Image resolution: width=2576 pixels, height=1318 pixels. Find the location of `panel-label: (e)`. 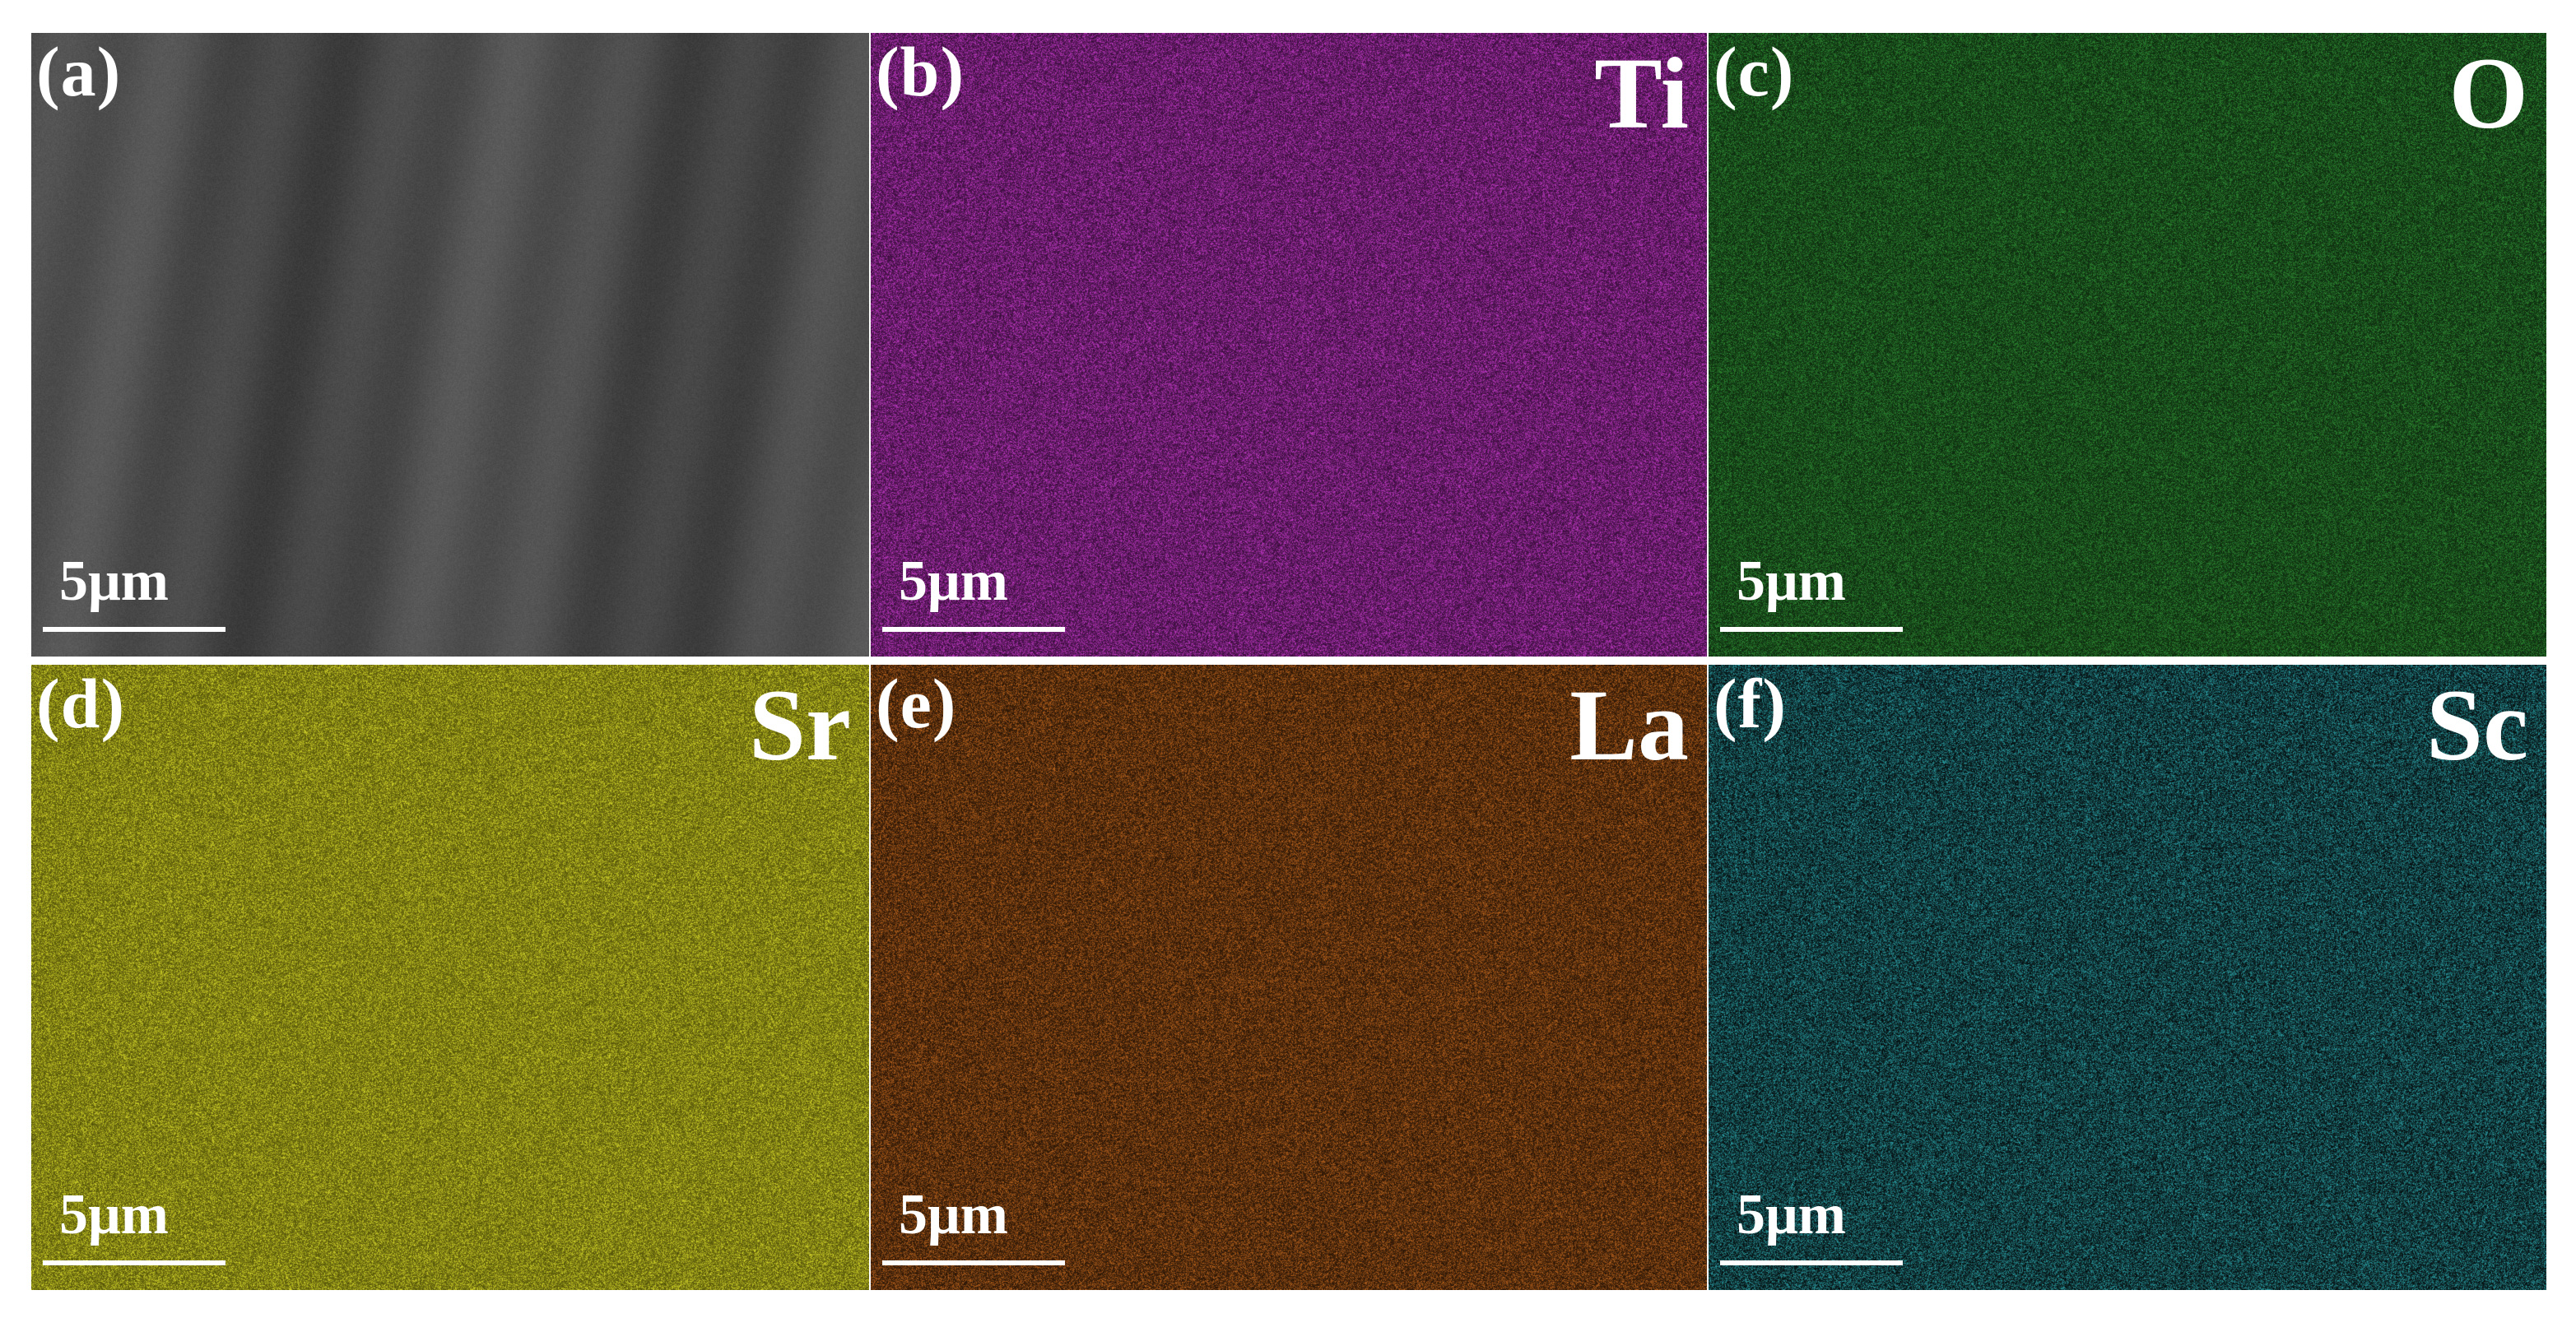

panel-label: (e) is located at coordinates (916, 704).